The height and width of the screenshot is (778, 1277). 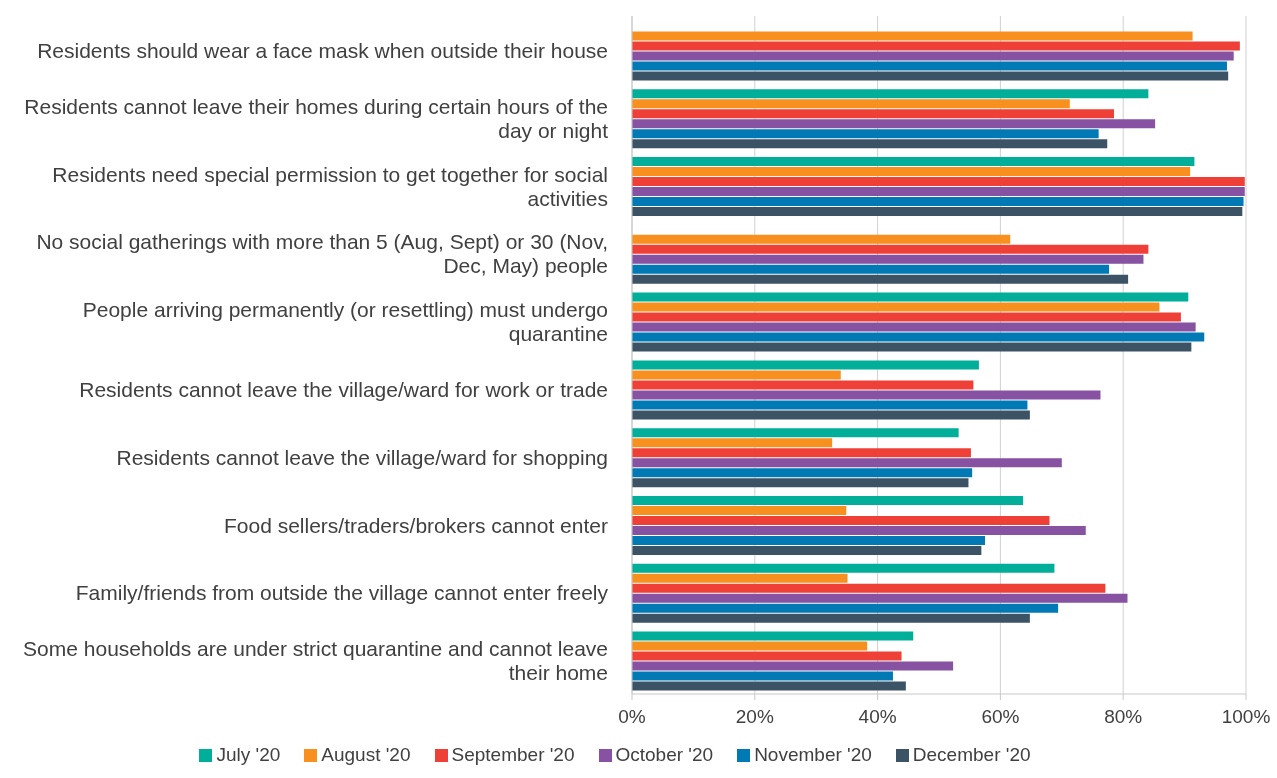 What do you see at coordinates (971, 754) in the screenshot?
I see `legend-label: December '20` at bounding box center [971, 754].